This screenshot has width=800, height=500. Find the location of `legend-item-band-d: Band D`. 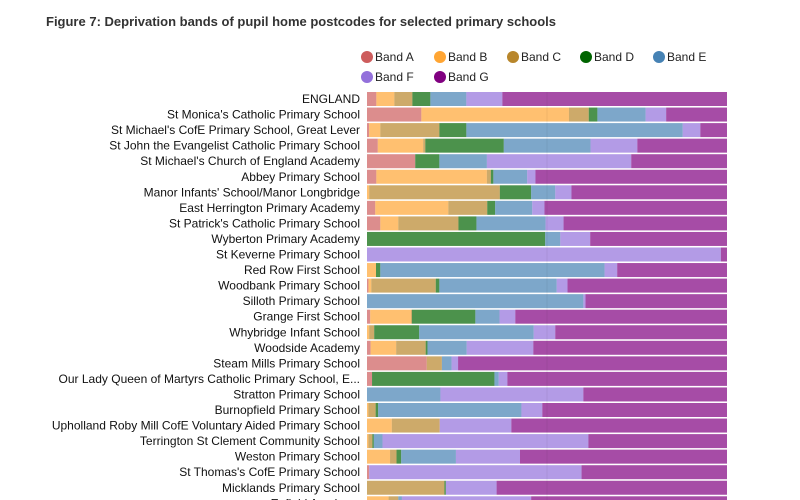

legend-item-band-d: Band D is located at coordinates (609, 57).